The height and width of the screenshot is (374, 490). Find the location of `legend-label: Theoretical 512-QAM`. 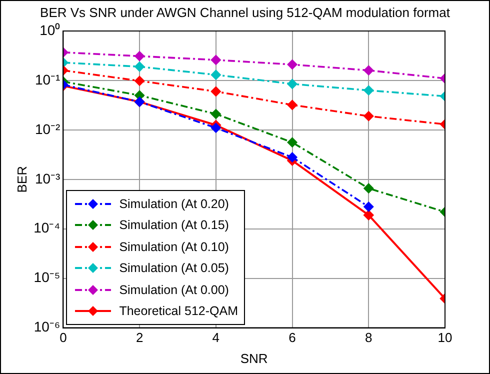

legend-label: Theoretical 512-QAM is located at coordinates (178, 311).